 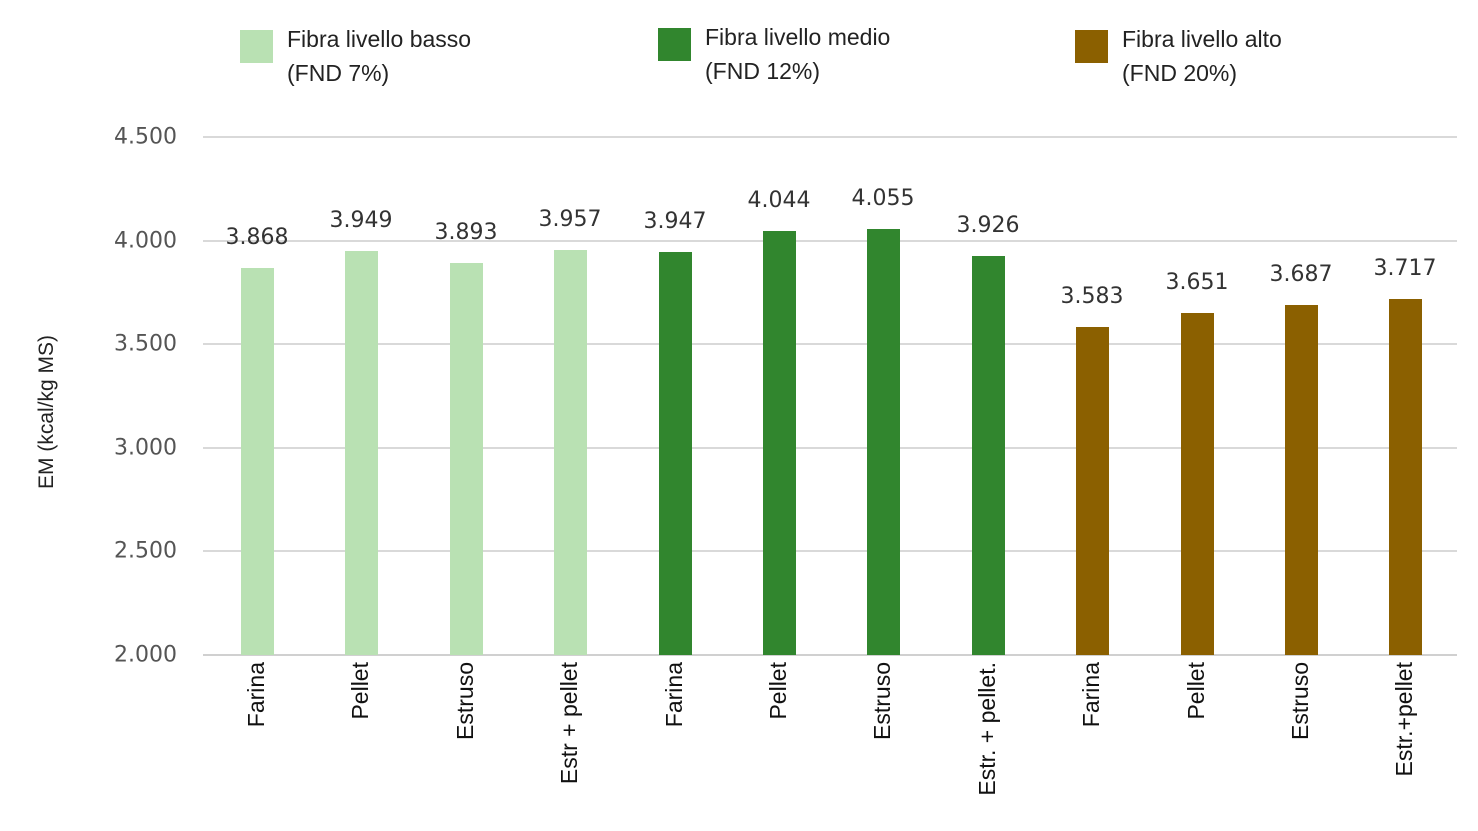 What do you see at coordinates (361, 221) in the screenshot?
I see `bar-value-label: 3.949` at bounding box center [361, 221].